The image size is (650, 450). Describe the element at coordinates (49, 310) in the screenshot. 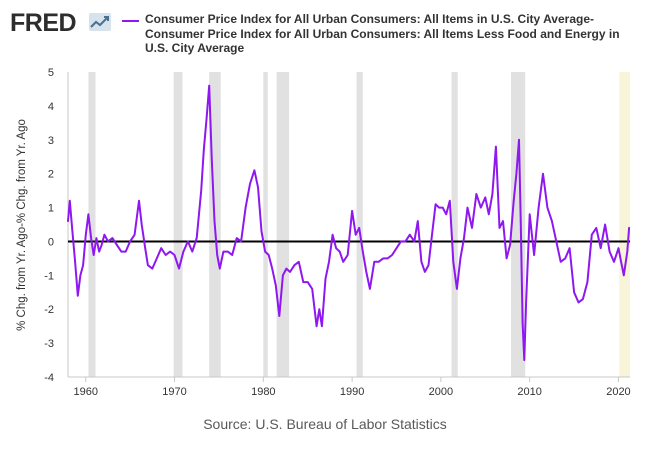

I see `y-tick-label: -2` at that location.